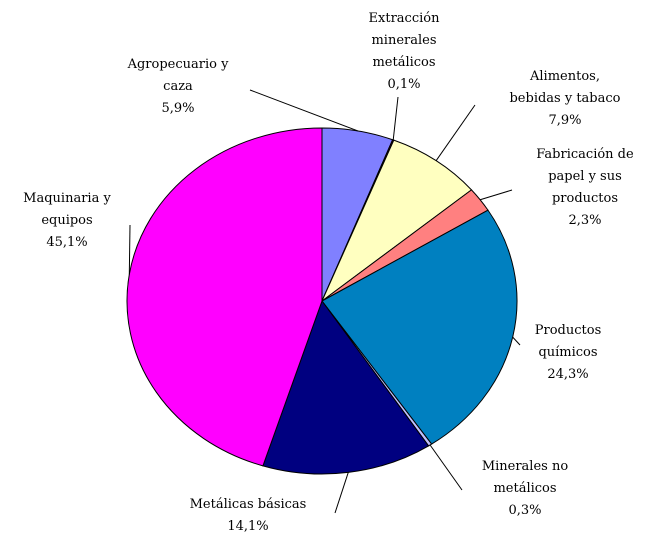  Describe the element at coordinates (177, 108) in the screenshot. I see `value-label: 5,9%` at that location.